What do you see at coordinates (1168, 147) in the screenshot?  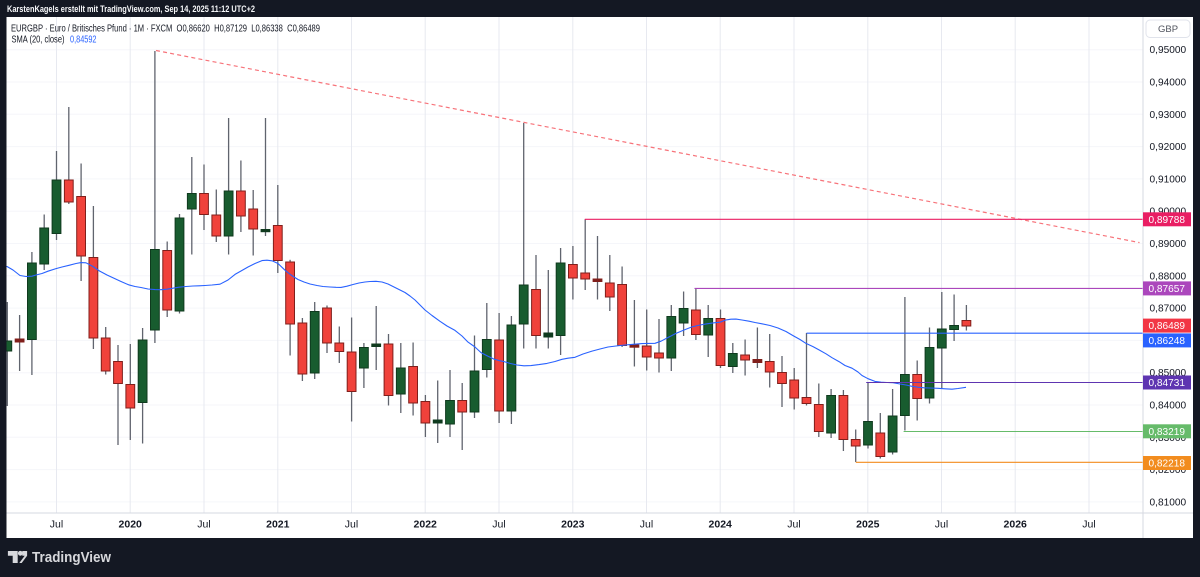 I see `svg-text: 0,92000` at bounding box center [1168, 147].